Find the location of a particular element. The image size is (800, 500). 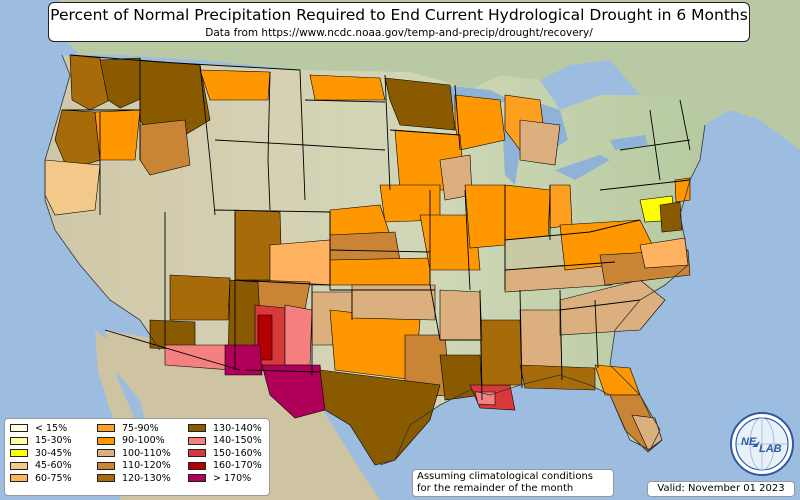

region-ar is located at coordinates (461, 315).